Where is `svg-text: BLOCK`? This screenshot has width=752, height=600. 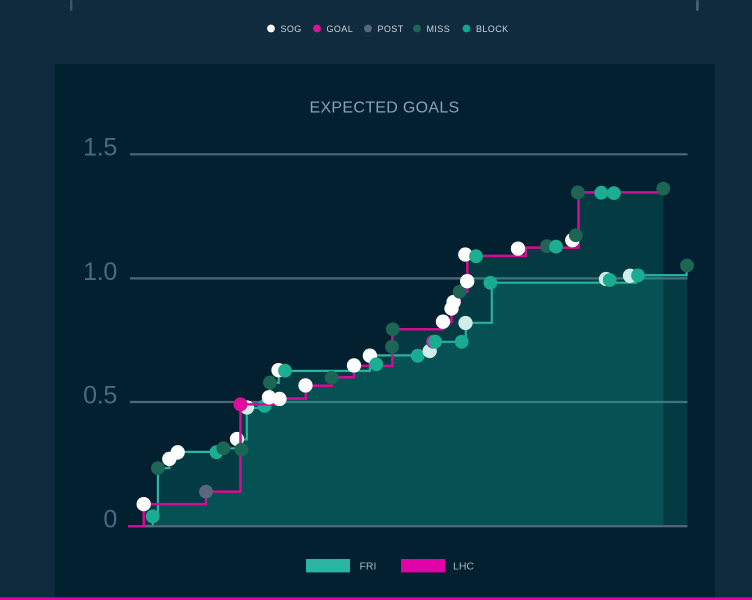
svg-text: BLOCK is located at coordinates (492, 29).